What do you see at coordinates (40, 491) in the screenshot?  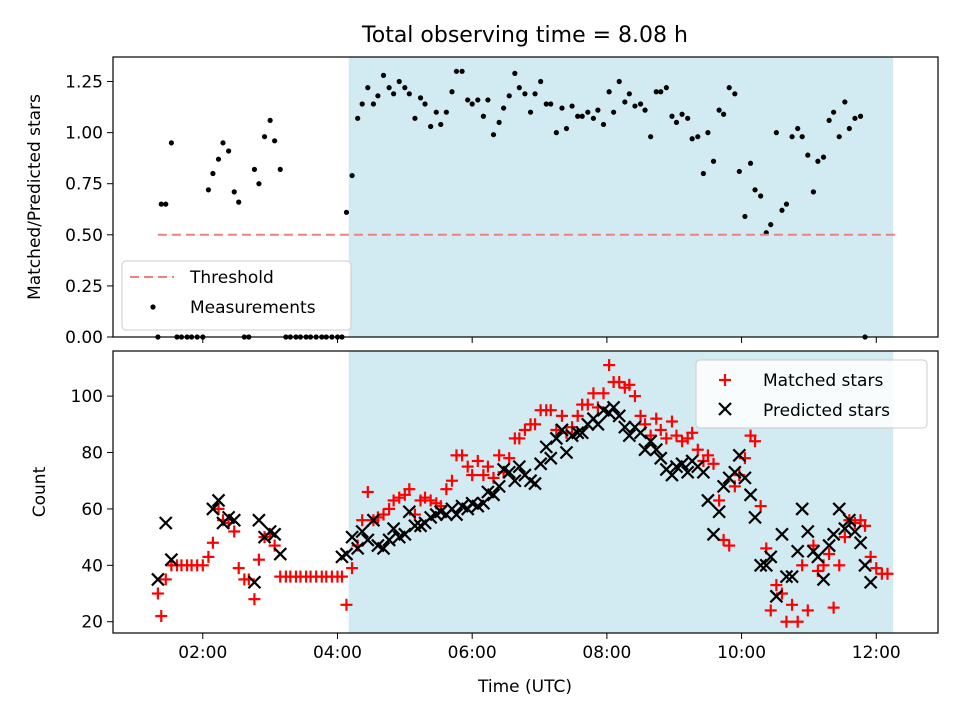 I see `bottom-y-axis-label: Count` at bounding box center [40, 491].